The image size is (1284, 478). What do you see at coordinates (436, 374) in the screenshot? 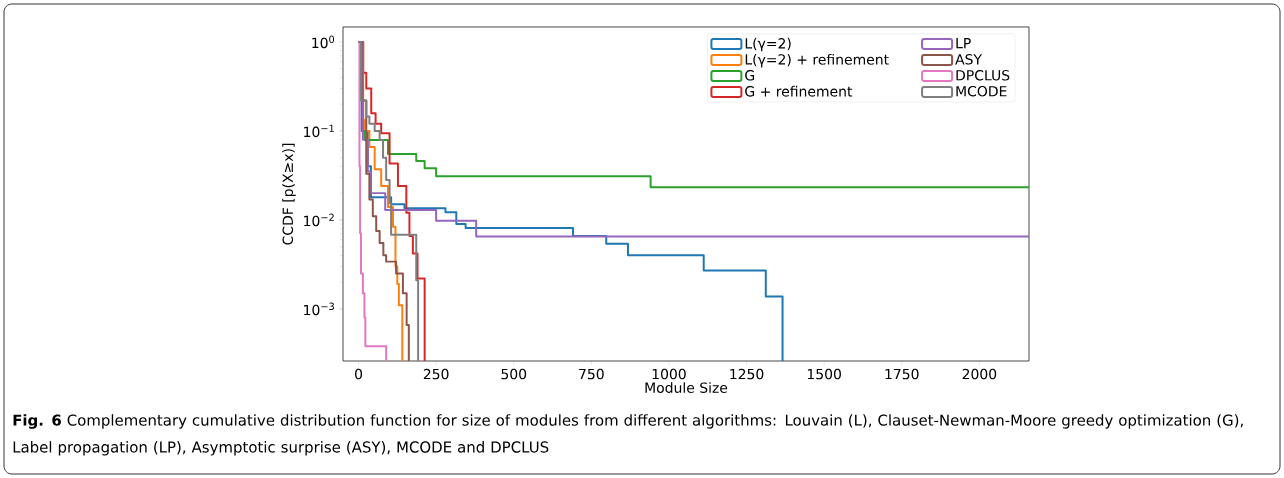
I see `x-tick-label: 250` at bounding box center [436, 374].